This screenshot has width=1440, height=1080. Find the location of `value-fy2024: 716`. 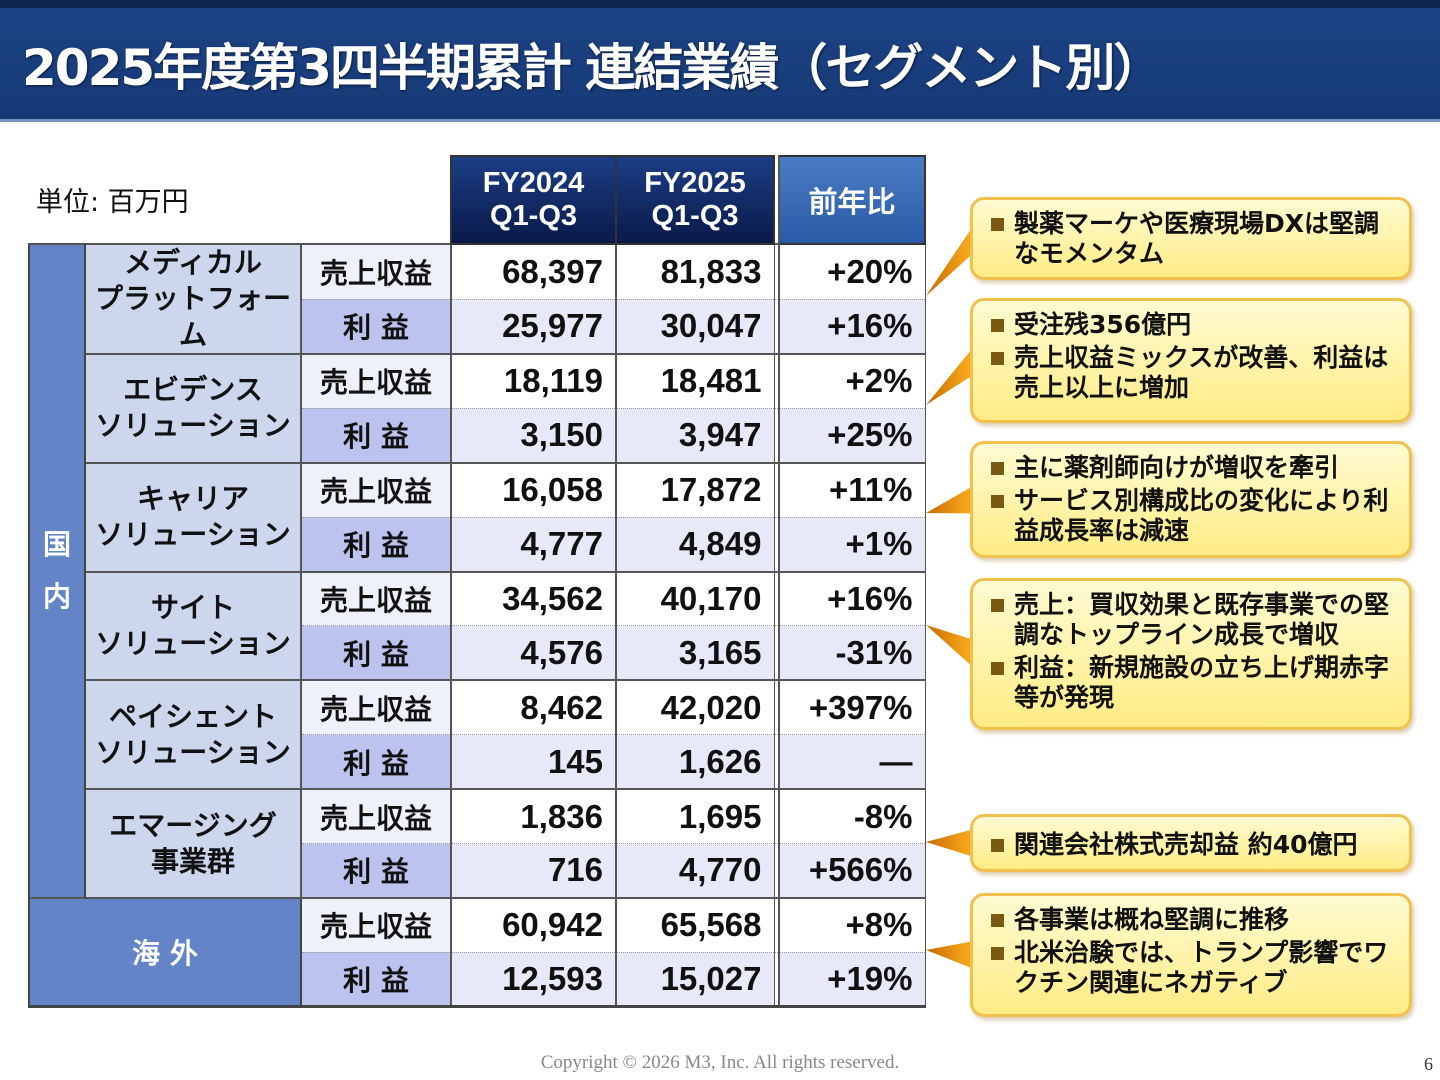

value-fy2024: 716 is located at coordinates (533, 871).